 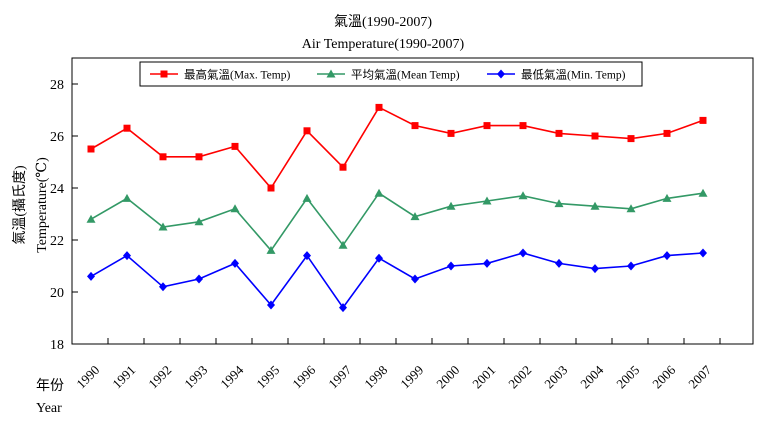 I want to click on y-tick-label: 24, so click(x=57, y=189).